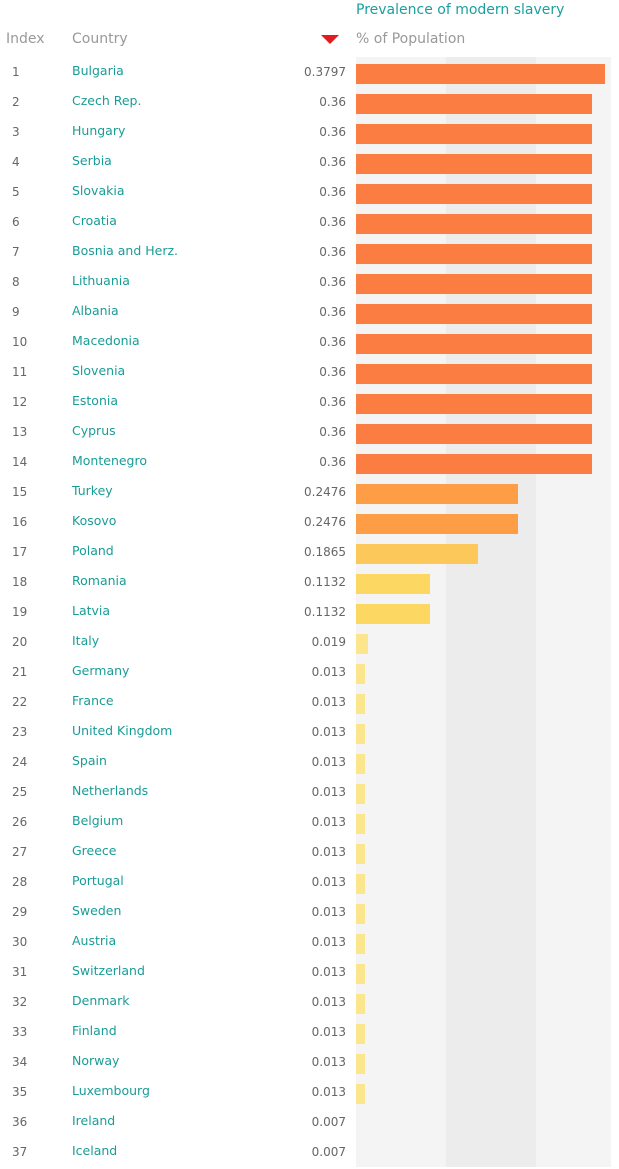 This screenshot has width=619, height=1169. What do you see at coordinates (98, 70) in the screenshot?
I see `country-link: Bulgaria` at bounding box center [98, 70].